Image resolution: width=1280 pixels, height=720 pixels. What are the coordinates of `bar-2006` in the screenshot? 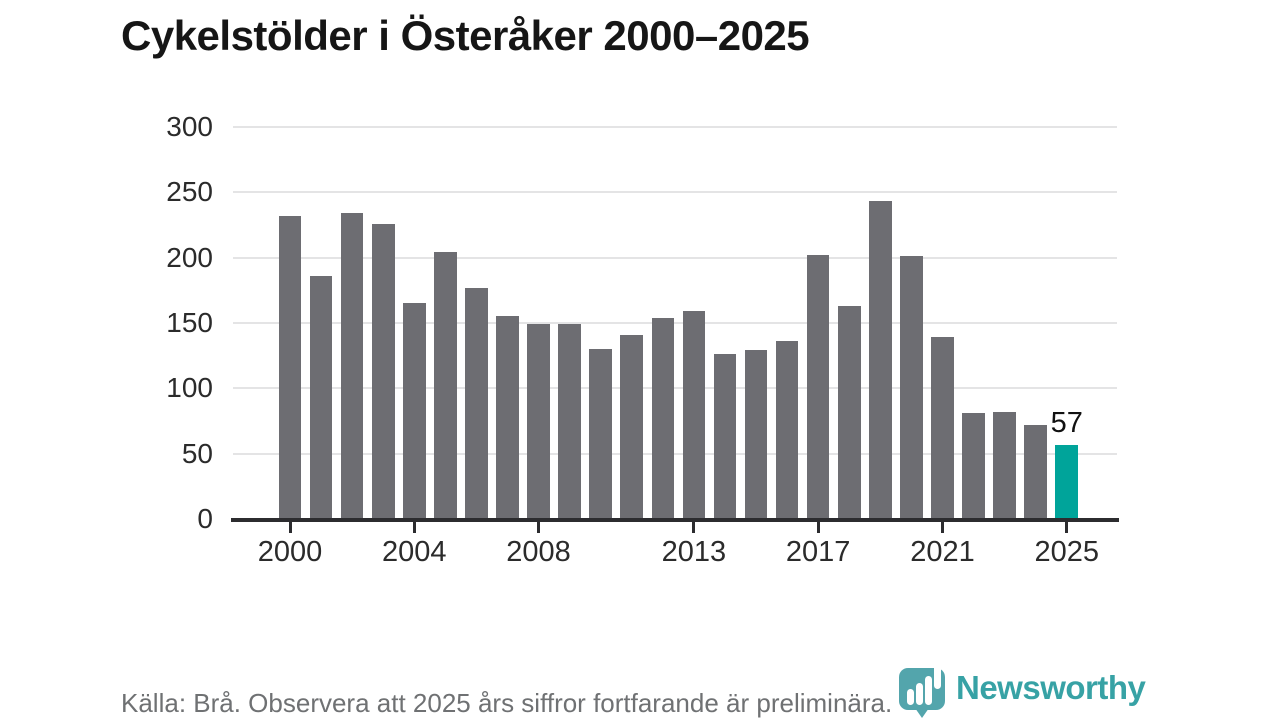 It's located at (476, 403).